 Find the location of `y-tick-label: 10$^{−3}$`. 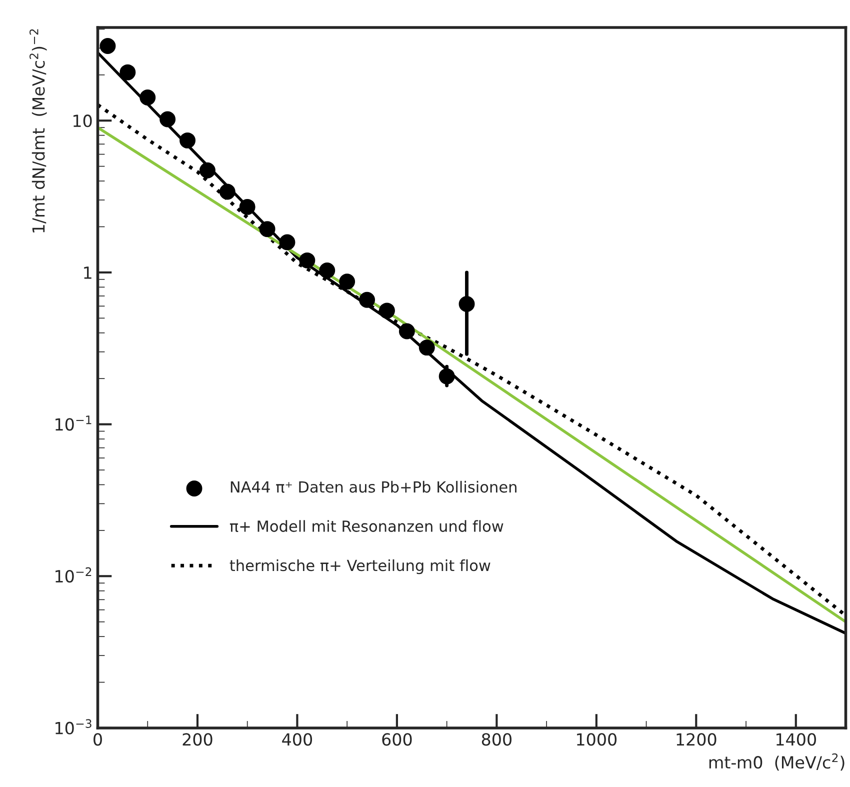

y-tick-label: 10$^{−3}$ is located at coordinates (74, 726).